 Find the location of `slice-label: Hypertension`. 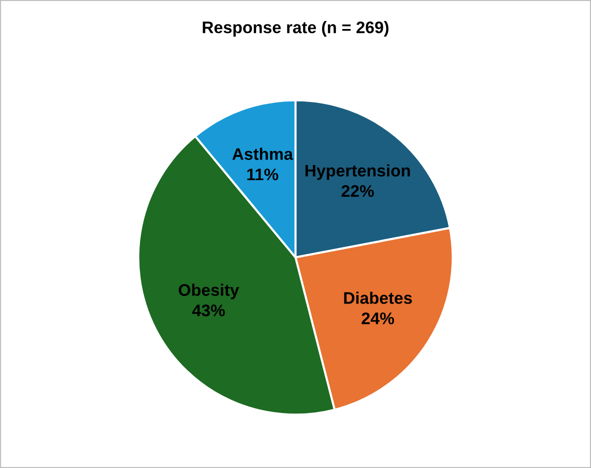

slice-label: Hypertension is located at coordinates (358, 172).